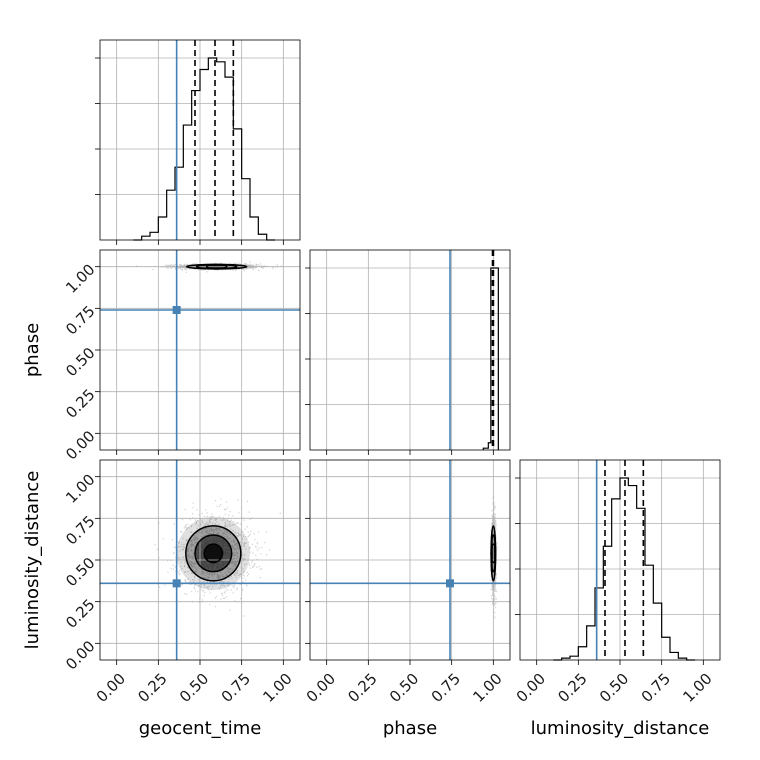  Describe the element at coordinates (176, 310) in the screenshot. I see `truth-marker-geocent_time-vs-phase` at that location.